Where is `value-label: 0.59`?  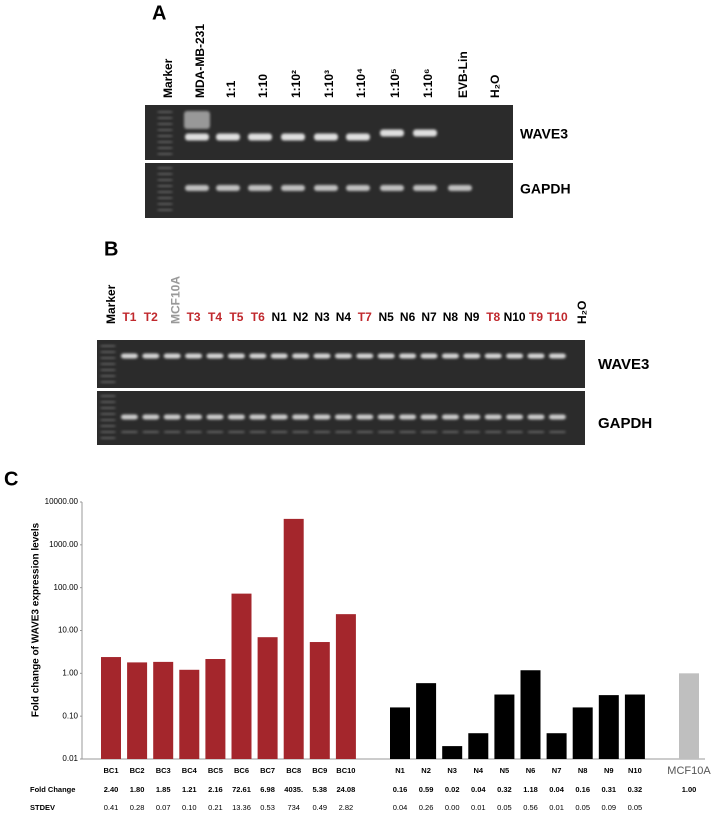 value-label: 0.59 is located at coordinates (426, 789).